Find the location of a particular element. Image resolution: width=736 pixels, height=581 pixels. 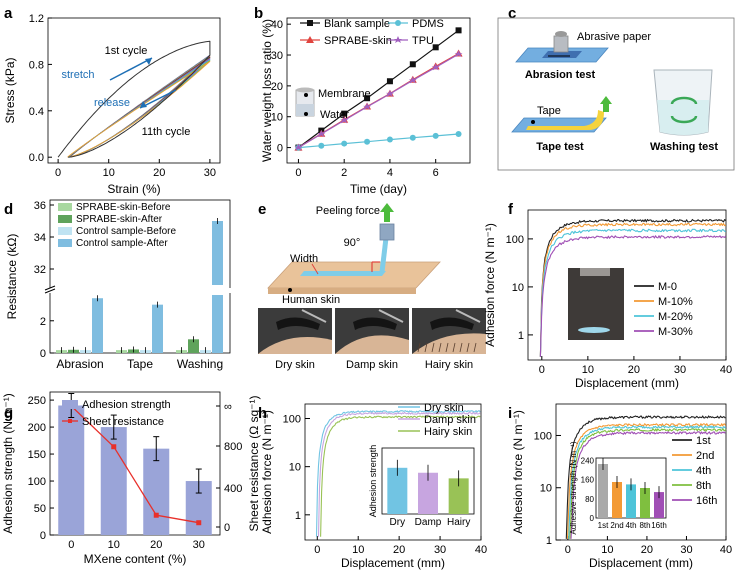

inset-x-label: Hairy is located at coordinates (458, 522).